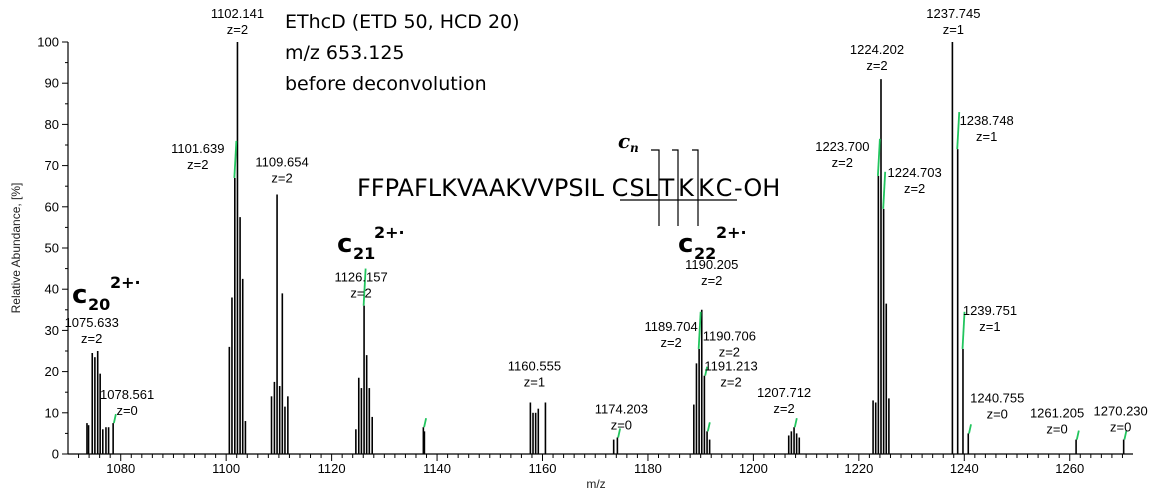 Image resolution: width=1169 pixels, height=500 pixels. What do you see at coordinates (730, 365) in the screenshot?
I see `peak-label-mz: 1191.213` at bounding box center [730, 365].